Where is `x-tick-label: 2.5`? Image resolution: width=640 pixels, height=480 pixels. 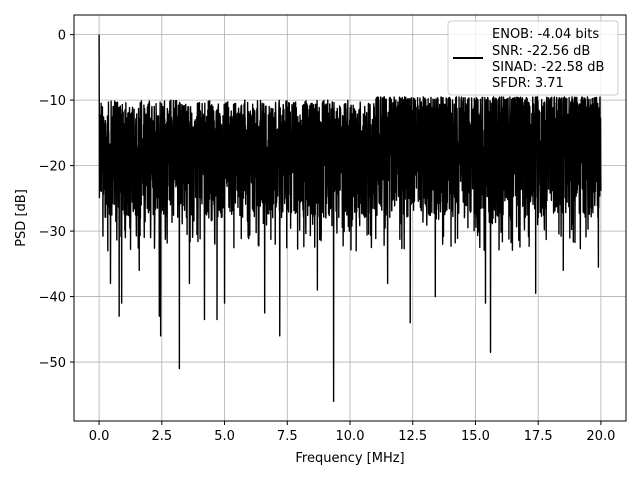
x-tick-label: 2.5 is located at coordinates (161, 436).